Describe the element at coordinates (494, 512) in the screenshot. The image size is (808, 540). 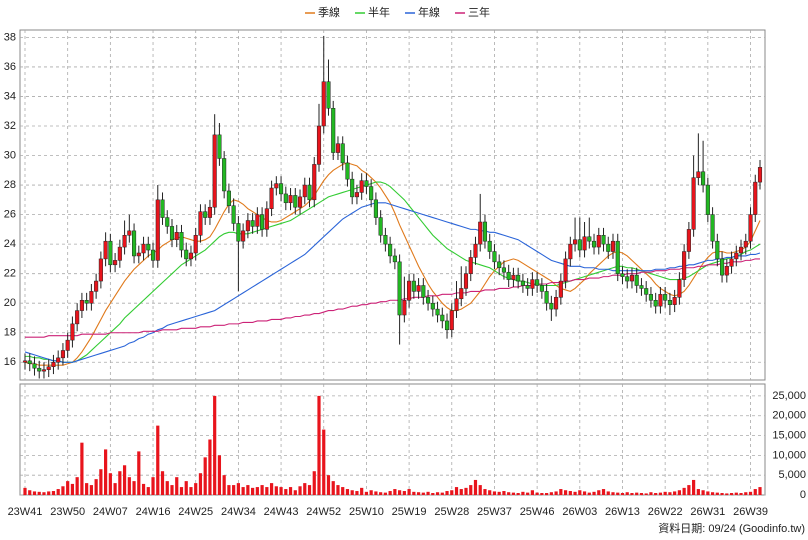
I see `x-tick-label: 25W37` at that location.